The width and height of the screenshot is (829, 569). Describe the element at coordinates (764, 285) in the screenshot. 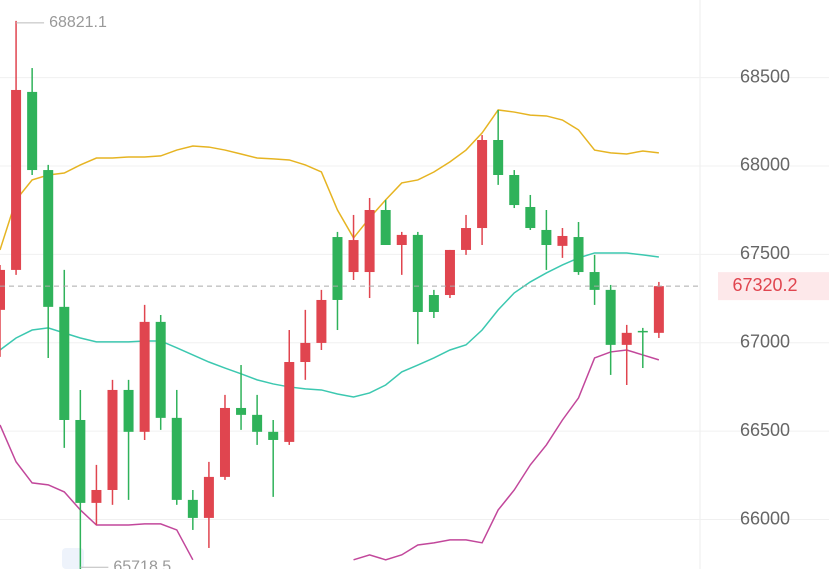

I see `last-price-label: 67320.2` at that location.